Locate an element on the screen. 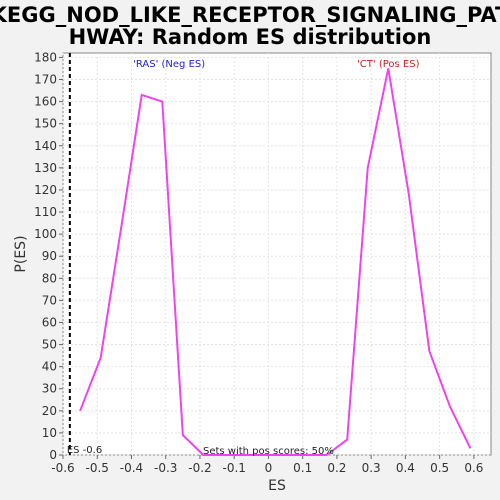 The height and width of the screenshot is (500, 500). x-tick-label: -0.5 is located at coordinates (97, 468).